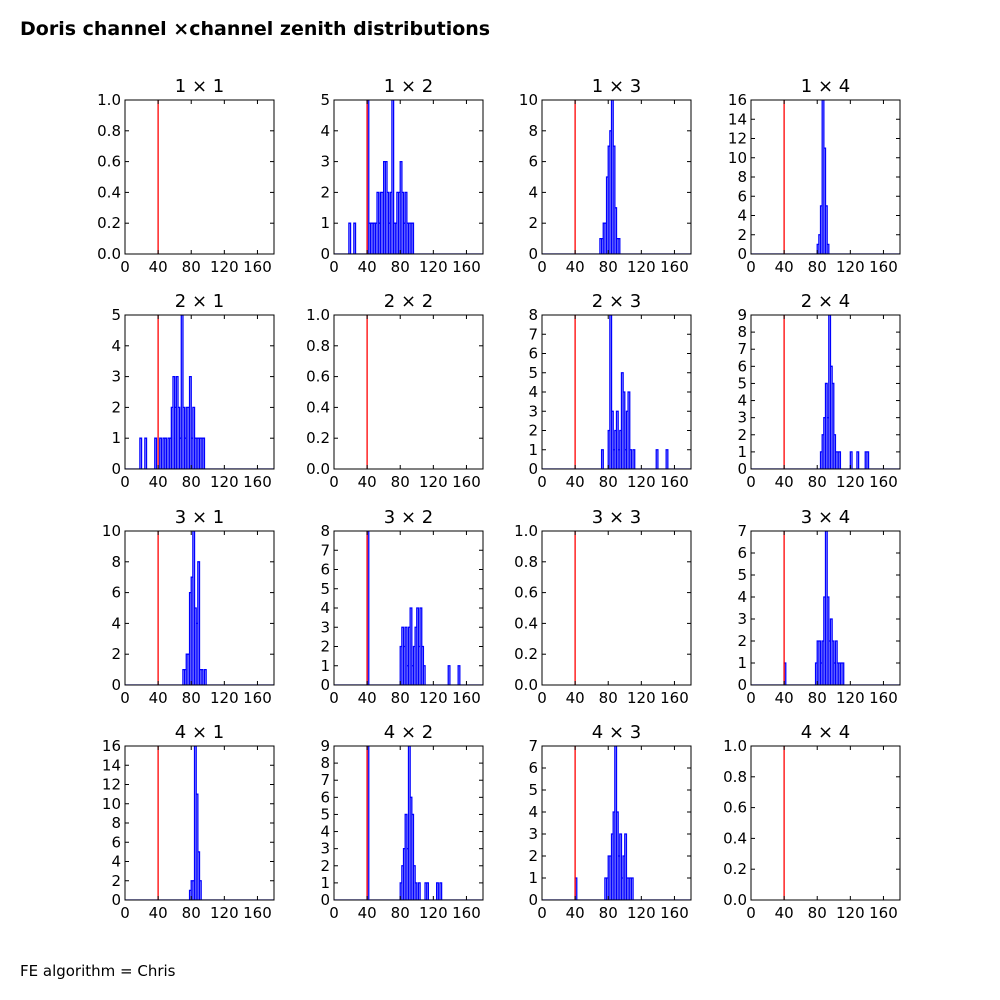 This screenshot has height=1000, width=1000. I want to click on subplot: 3 × 3 0 40 80 120 160 0.0 0.2 0.4 0.6 0.8 1.0, so click(603, 607).